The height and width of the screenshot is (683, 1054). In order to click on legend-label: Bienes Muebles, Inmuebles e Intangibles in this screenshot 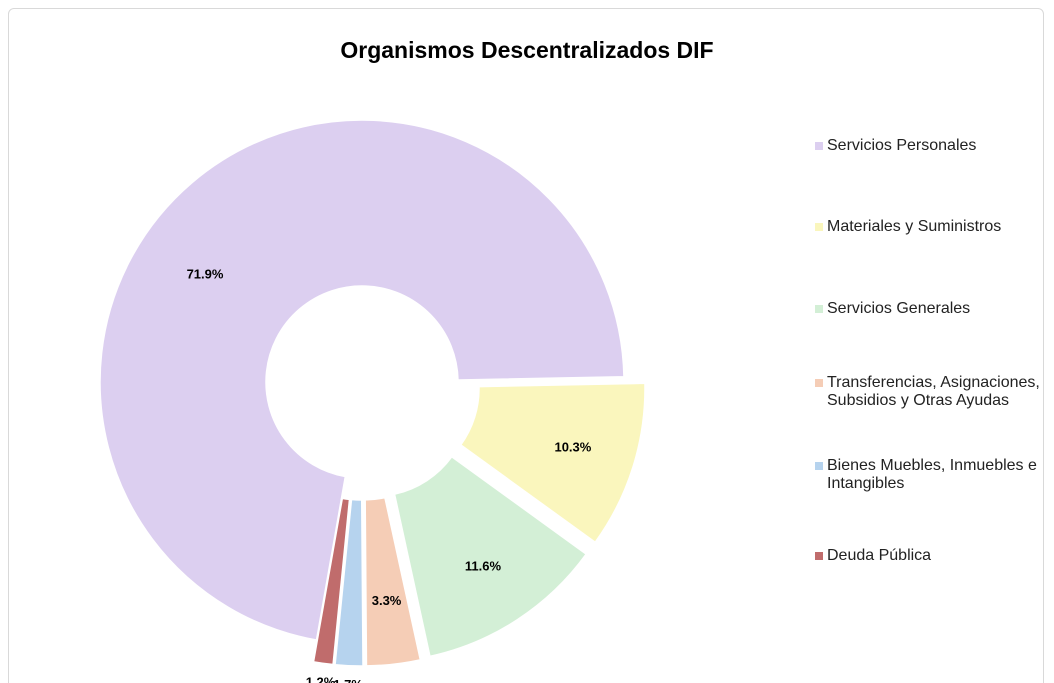, I will do `click(932, 474)`.